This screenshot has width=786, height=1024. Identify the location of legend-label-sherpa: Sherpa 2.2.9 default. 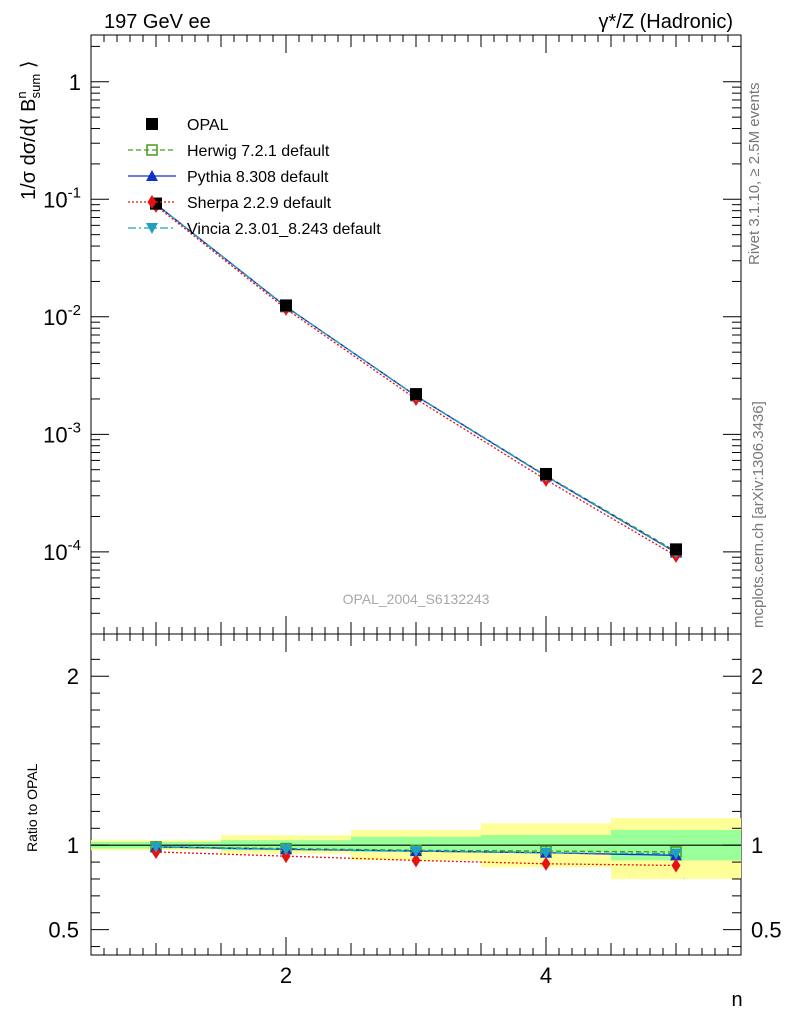
(259, 203).